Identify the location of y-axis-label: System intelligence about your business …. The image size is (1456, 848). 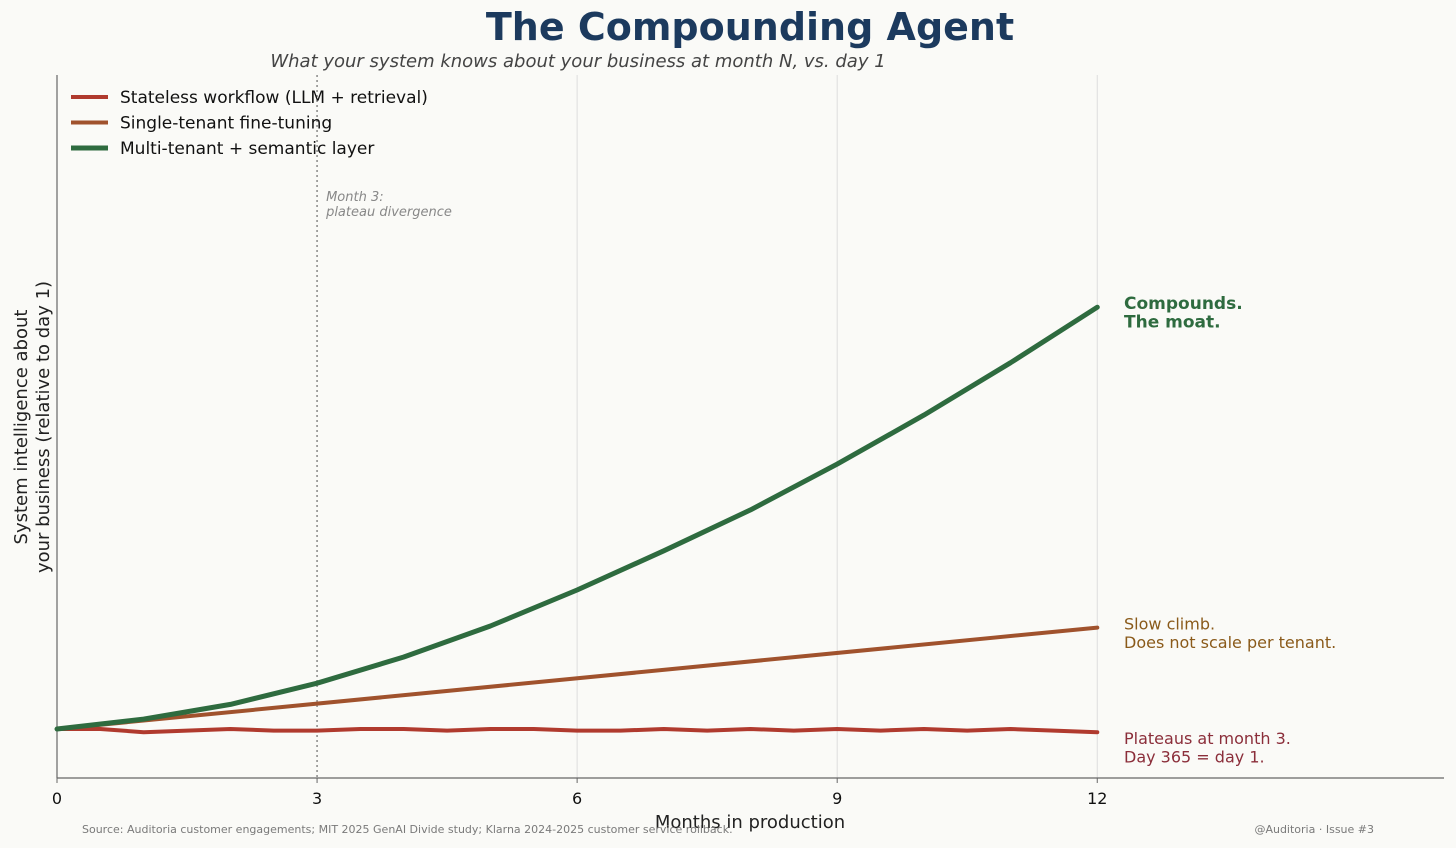
(32, 427).